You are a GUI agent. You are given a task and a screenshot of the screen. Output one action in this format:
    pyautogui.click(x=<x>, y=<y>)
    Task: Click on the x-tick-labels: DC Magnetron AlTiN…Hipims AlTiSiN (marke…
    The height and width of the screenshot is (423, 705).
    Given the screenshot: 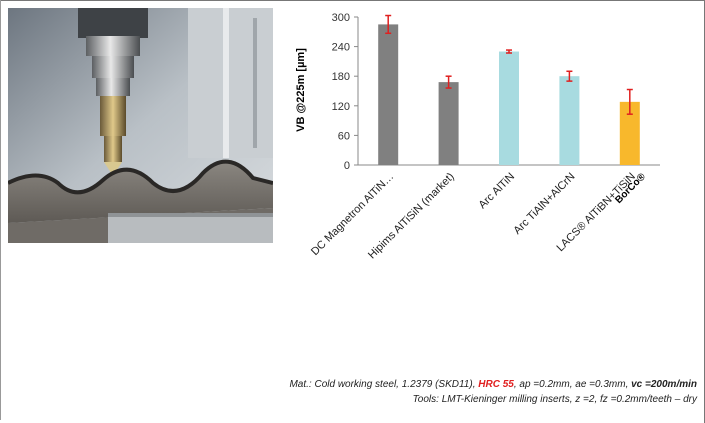 What is the action you would take?
    pyautogui.click(x=478, y=216)
    